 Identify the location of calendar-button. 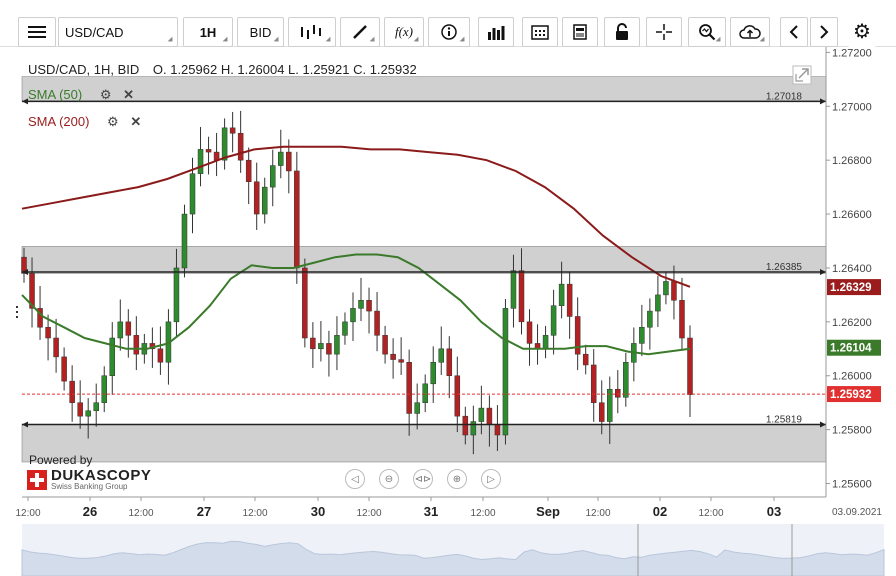
(540, 32).